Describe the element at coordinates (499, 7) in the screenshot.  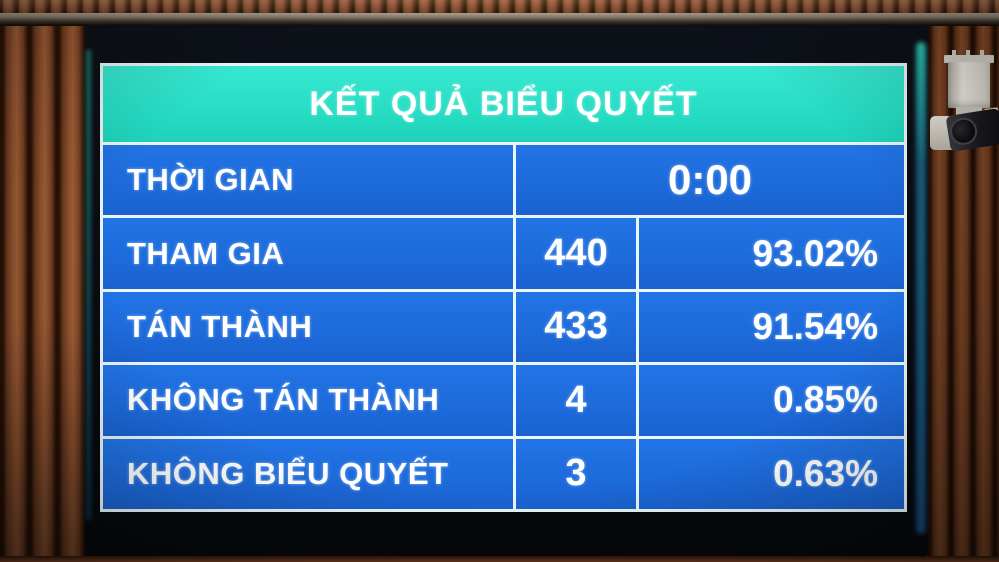
I see `wood-panel-top` at that location.